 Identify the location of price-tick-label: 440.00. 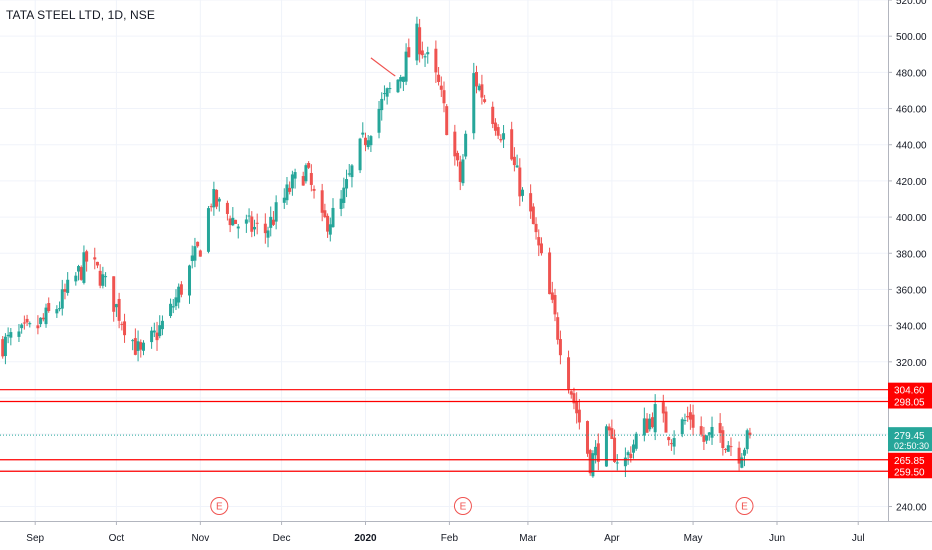
(911, 146).